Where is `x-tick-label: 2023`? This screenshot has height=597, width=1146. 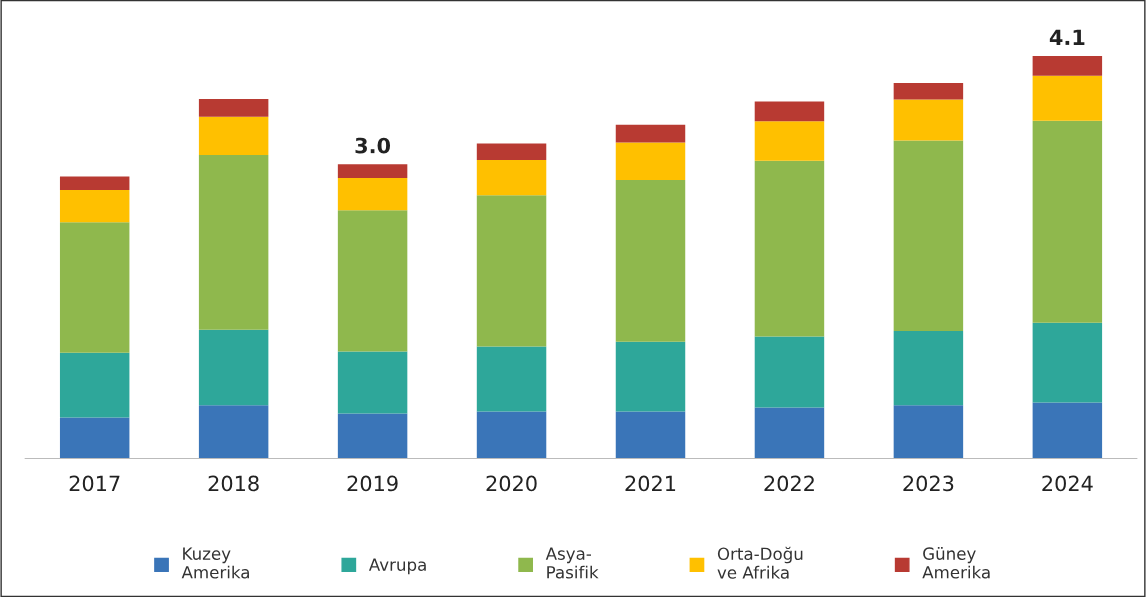 x-tick-label: 2023 is located at coordinates (928, 483).